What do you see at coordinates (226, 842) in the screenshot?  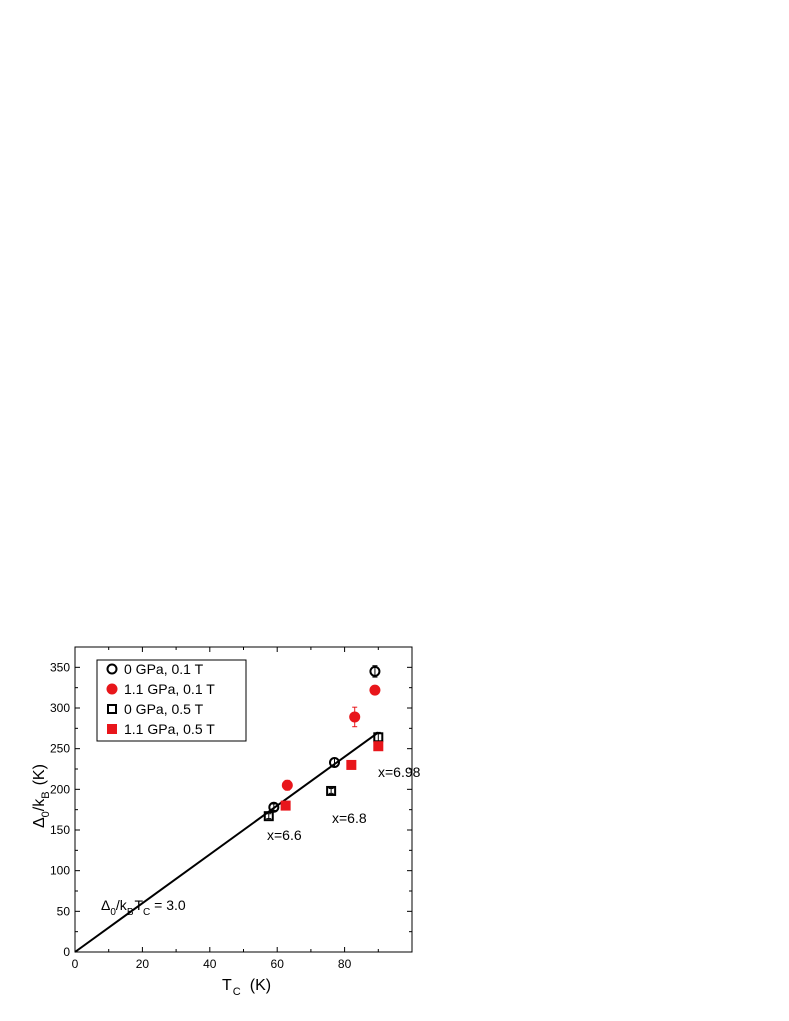 I see `fit-line` at bounding box center [226, 842].